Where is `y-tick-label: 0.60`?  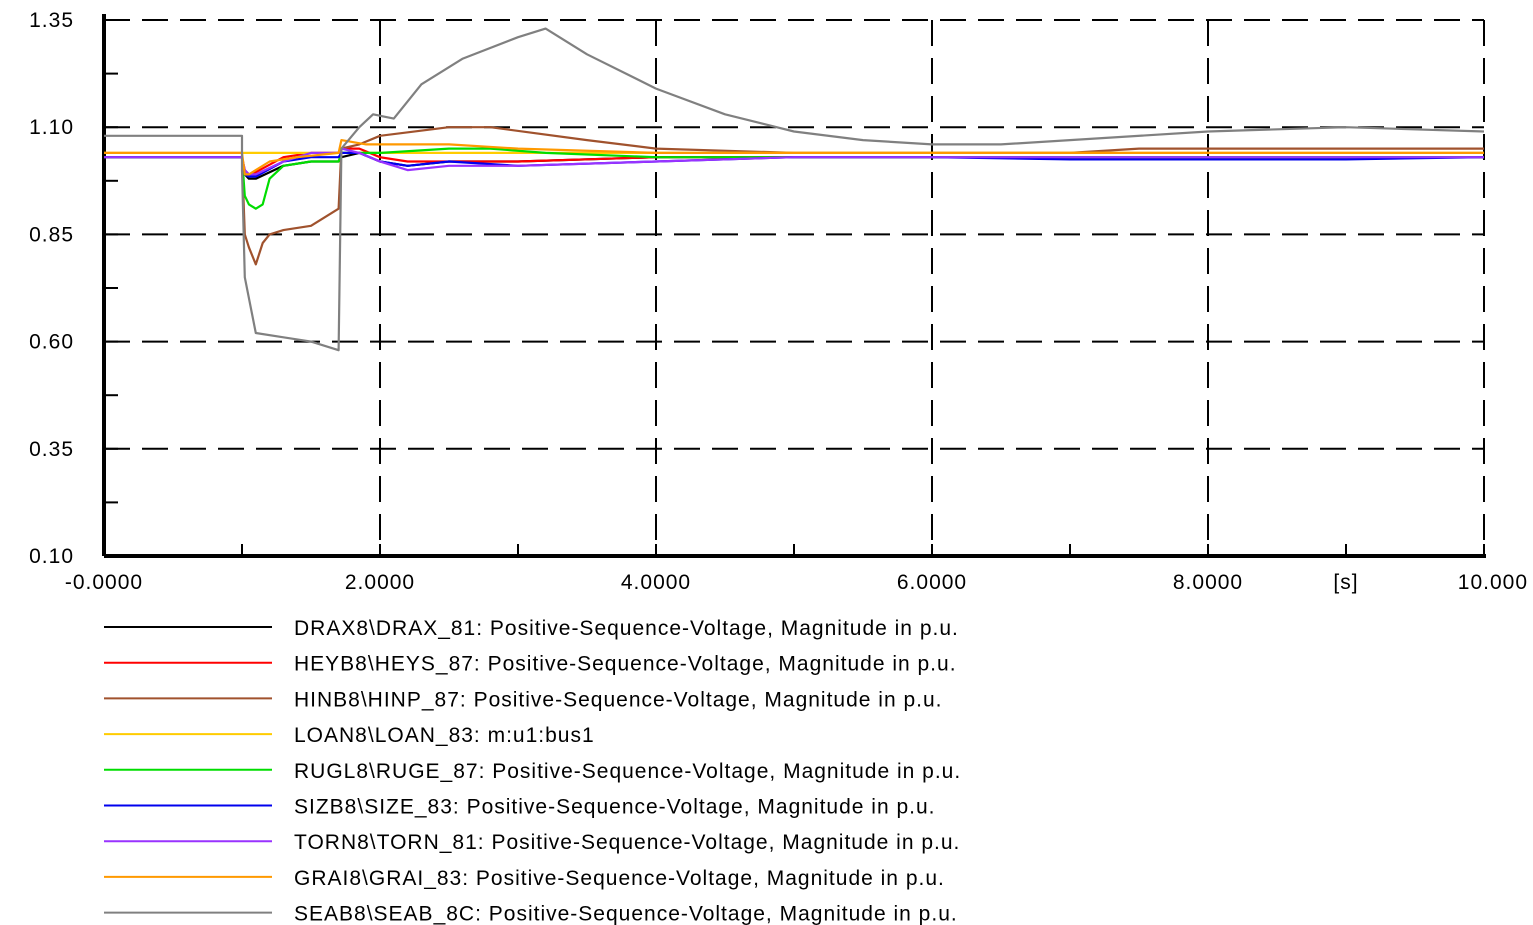 y-tick-label: 0.60 is located at coordinates (51, 342).